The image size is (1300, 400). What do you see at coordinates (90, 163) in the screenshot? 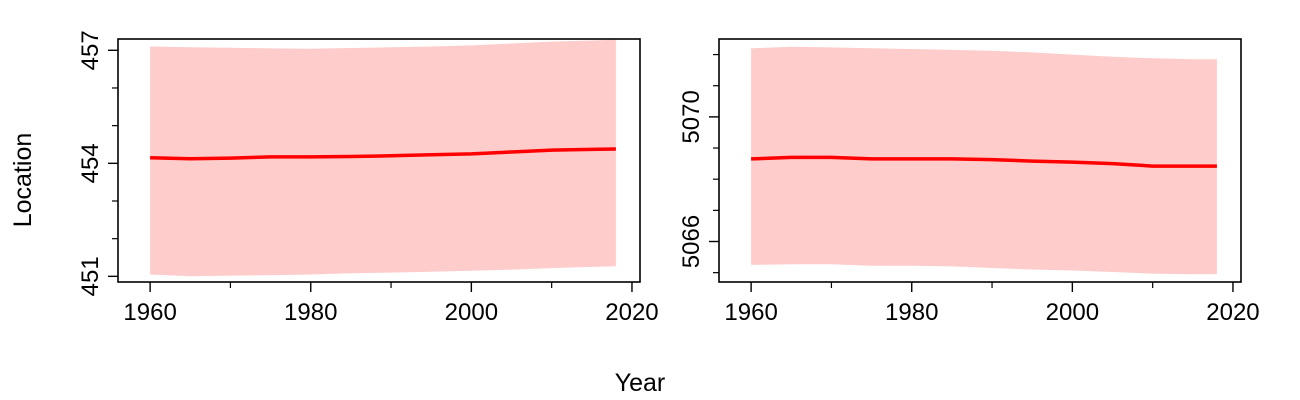
I see `y-tick-label: 454` at bounding box center [90, 163].